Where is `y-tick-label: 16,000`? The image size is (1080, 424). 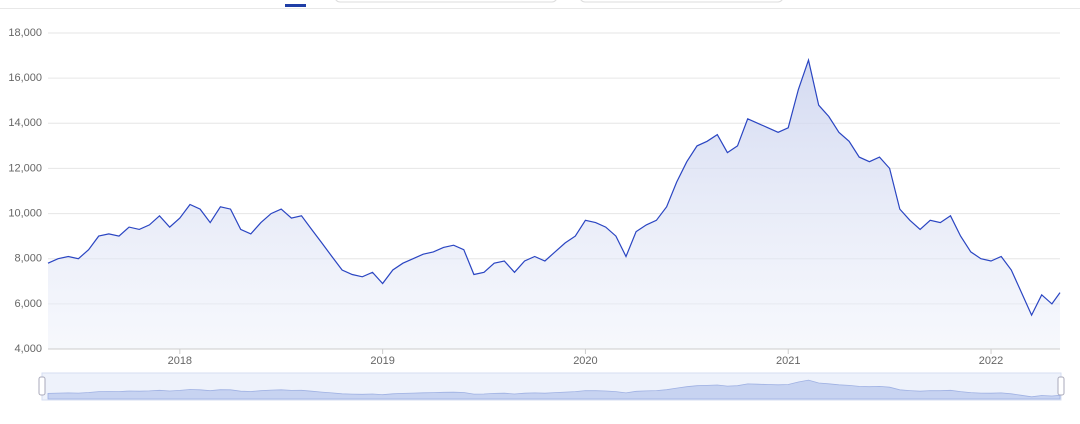 y-tick-label: 16,000 is located at coordinates (25, 78).